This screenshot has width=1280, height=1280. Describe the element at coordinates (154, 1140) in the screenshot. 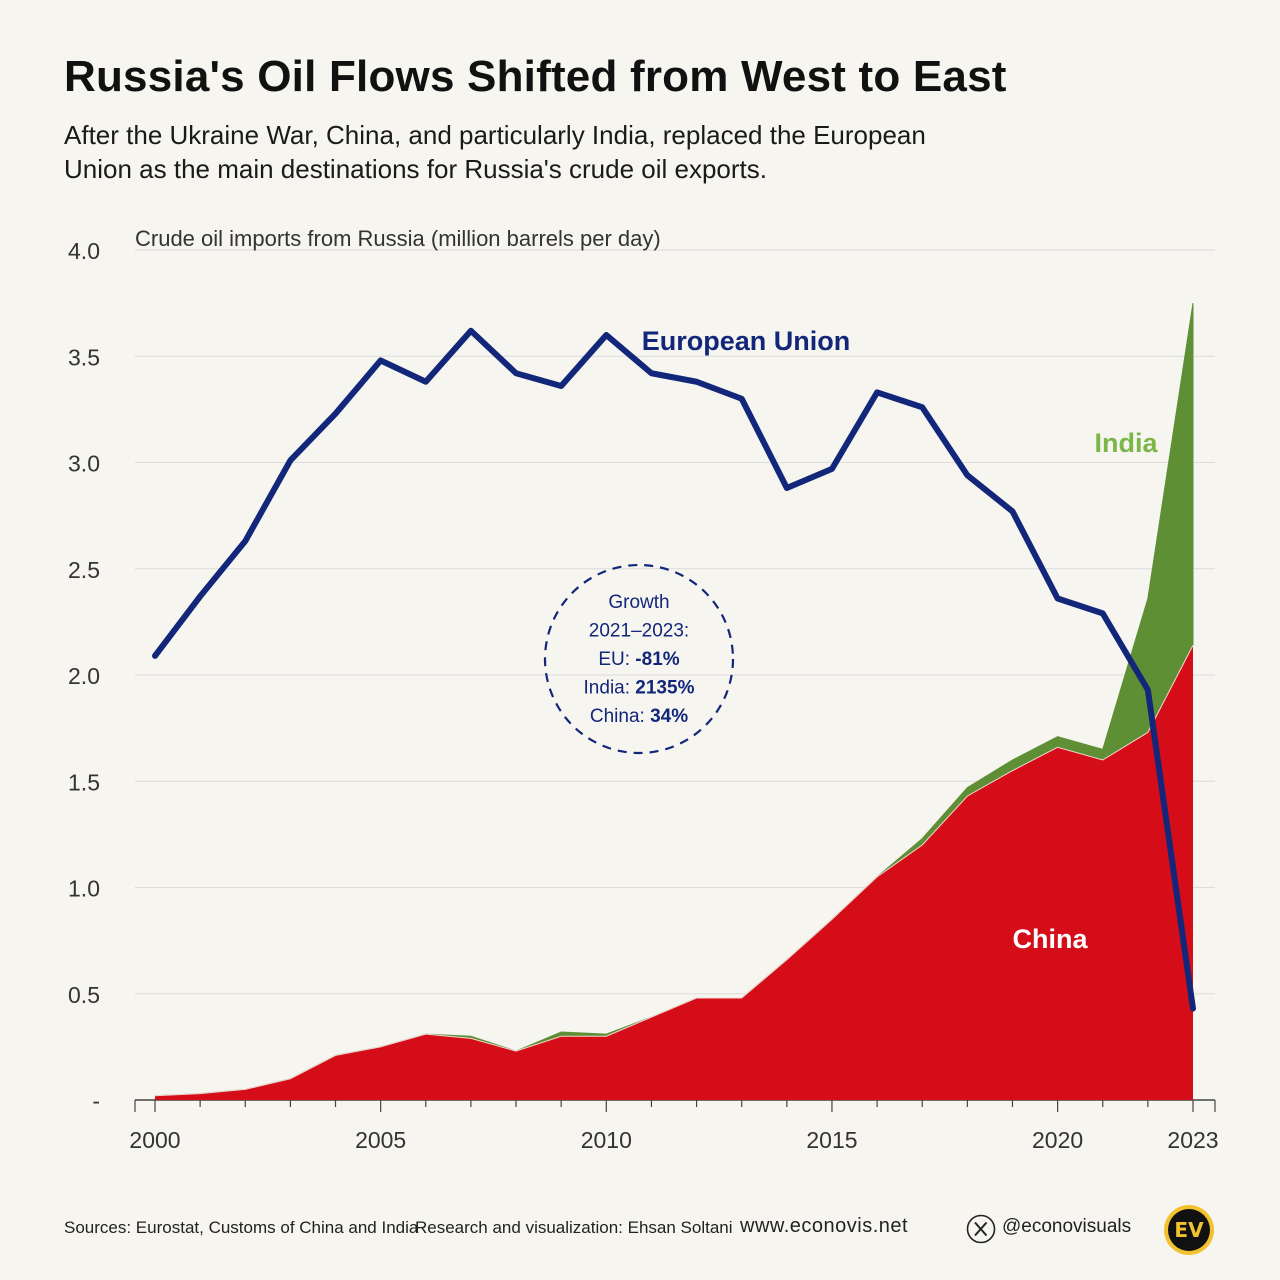

I see `x-tick-label: 2000` at that location.